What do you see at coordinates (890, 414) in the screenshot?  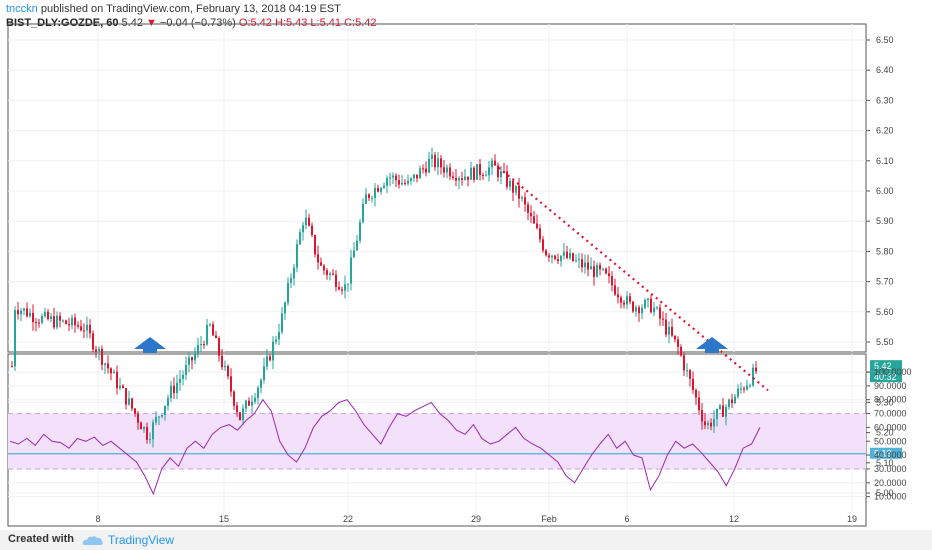 I see `rsi-tick-label: 70.0000` at bounding box center [890, 414].